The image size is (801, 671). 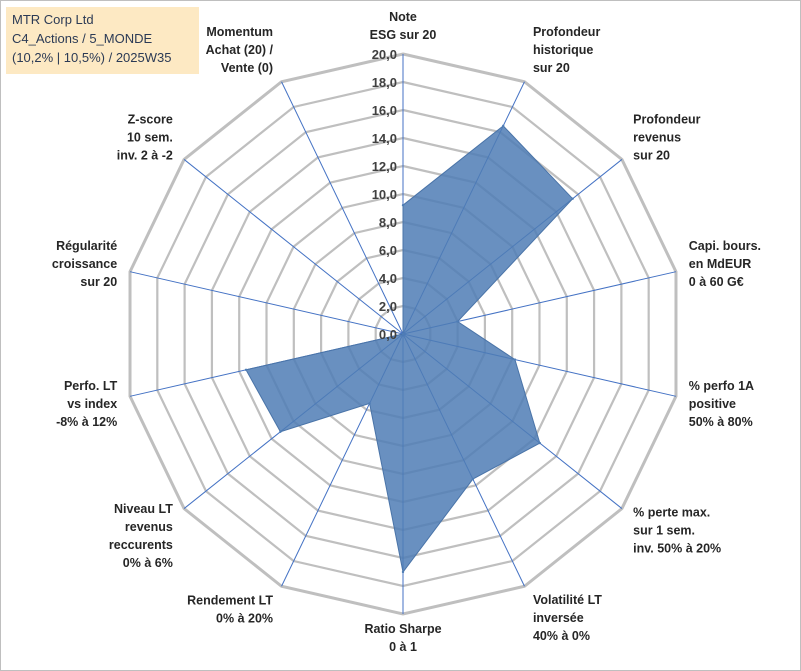 I want to click on axis-label-line: ESG sur 20, so click(x=403, y=35).